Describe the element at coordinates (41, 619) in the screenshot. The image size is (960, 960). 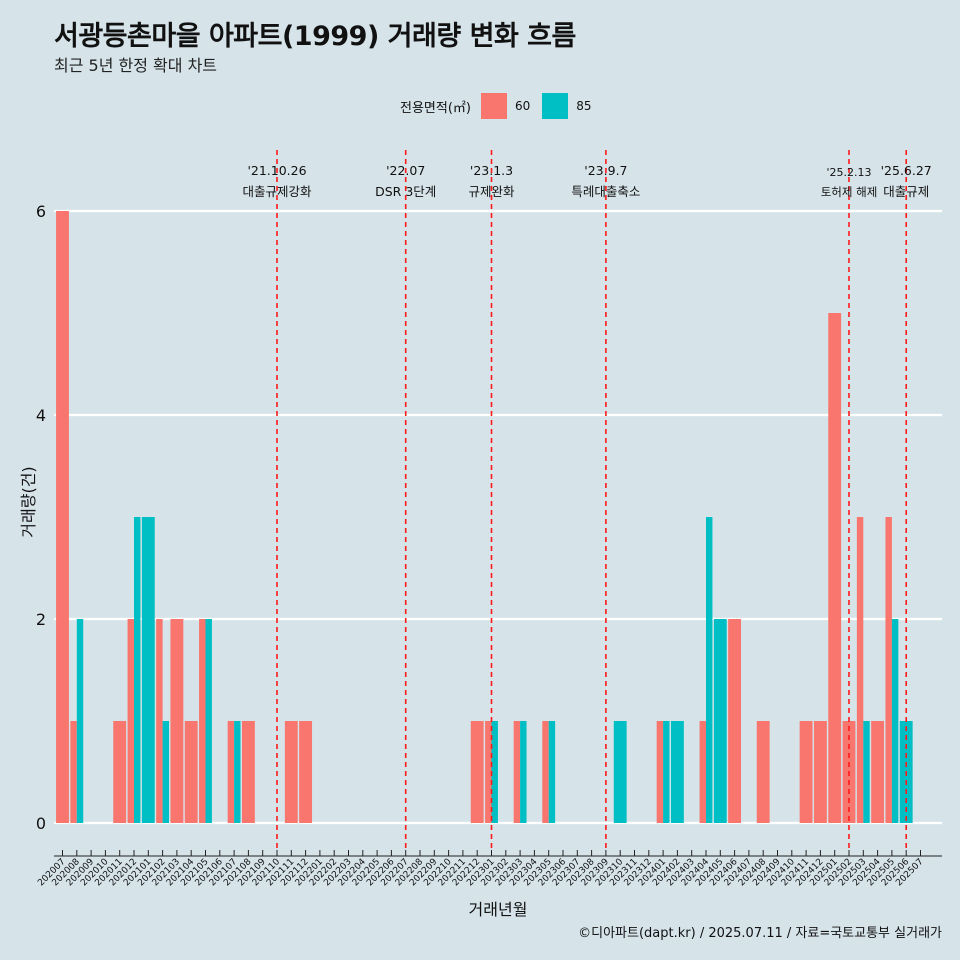
I see `y-tick-label-2: 2` at that location.